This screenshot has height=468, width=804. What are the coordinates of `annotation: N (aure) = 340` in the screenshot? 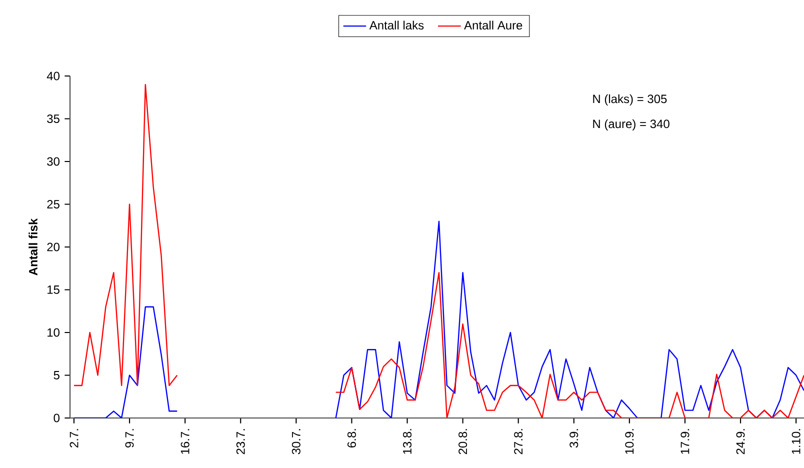 It's located at (631, 124).